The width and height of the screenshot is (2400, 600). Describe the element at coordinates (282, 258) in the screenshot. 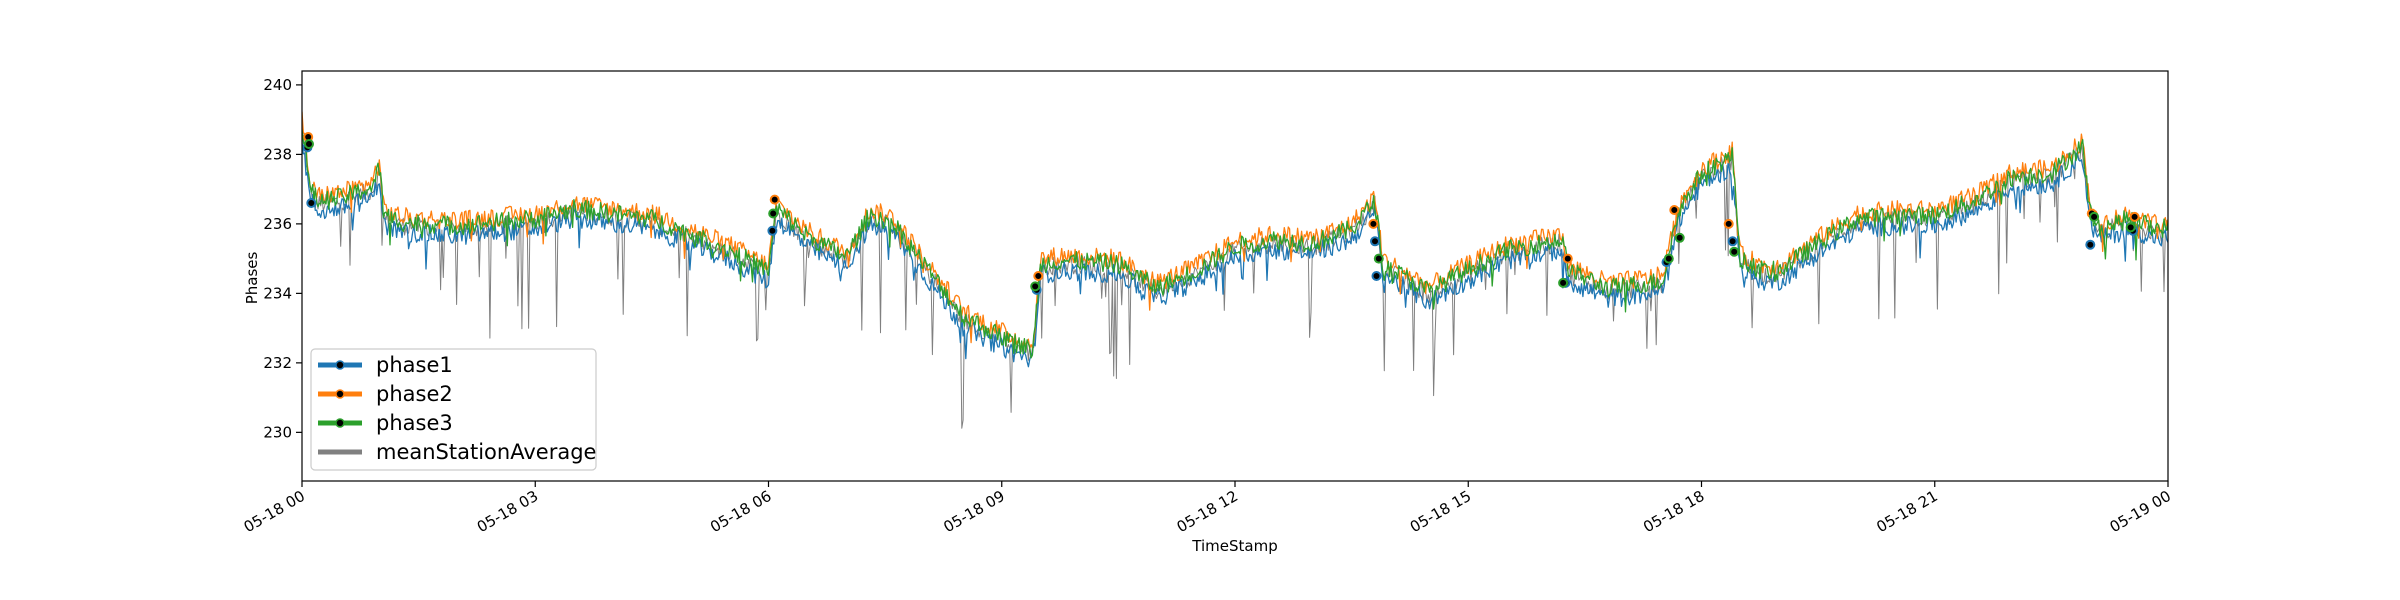

I see `y-axis: 230 232 234 236 238 240` at that location.